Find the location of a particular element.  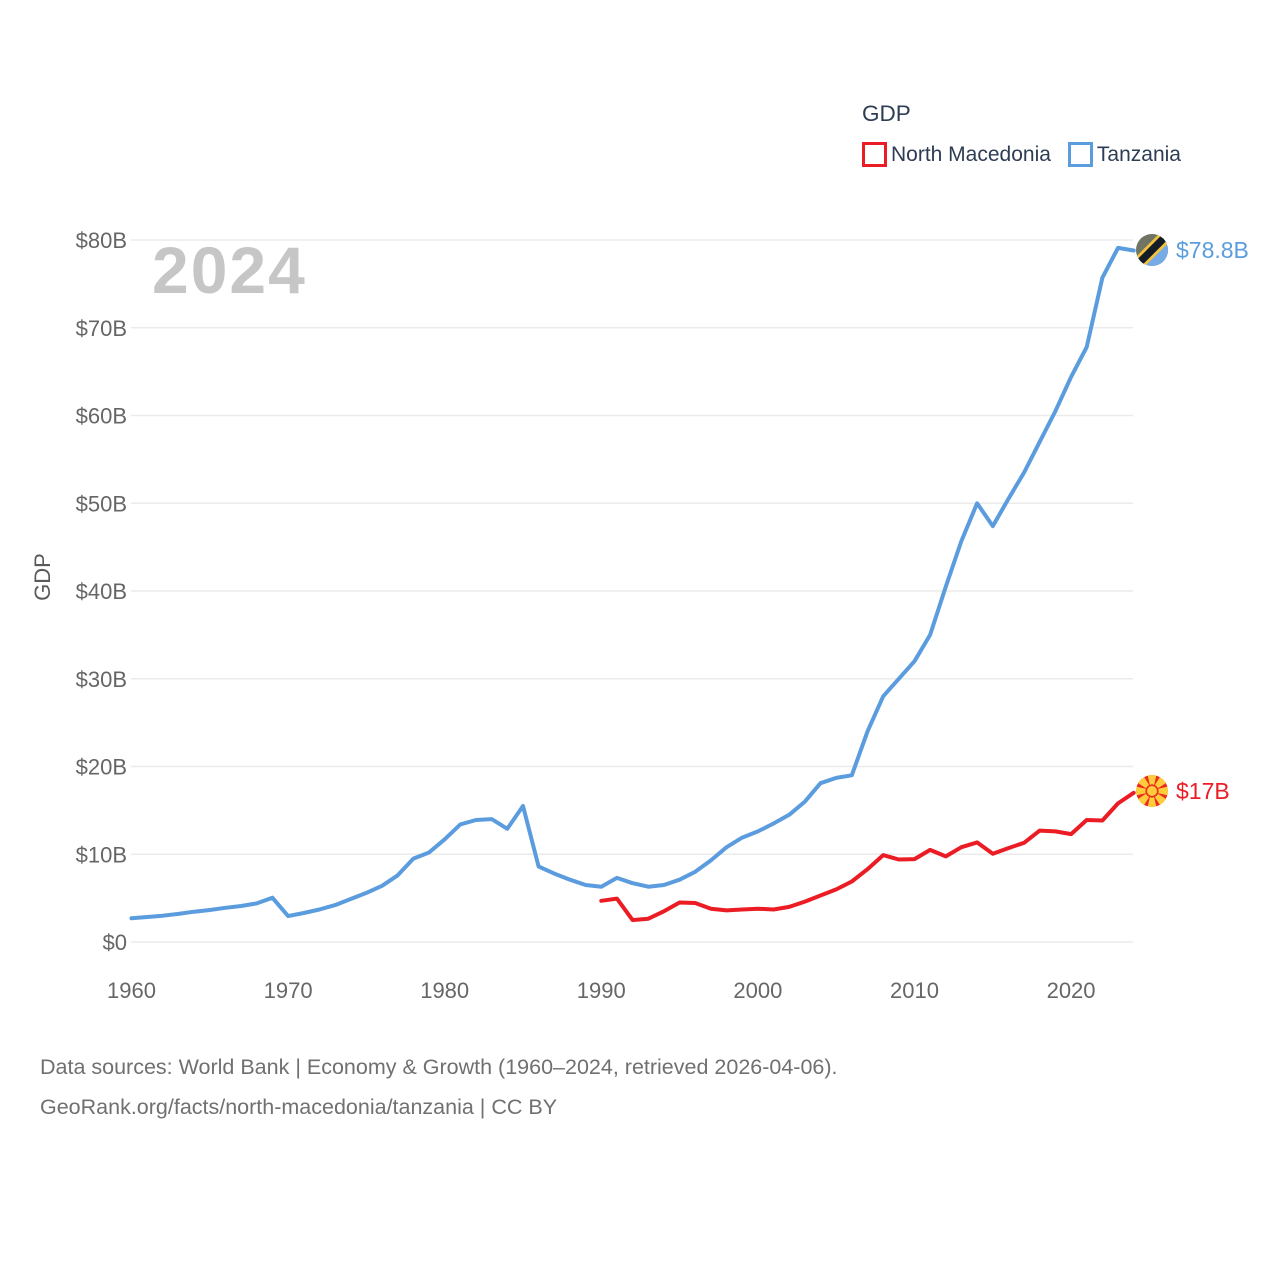

x-tick-label: 1990 is located at coordinates (601, 990).